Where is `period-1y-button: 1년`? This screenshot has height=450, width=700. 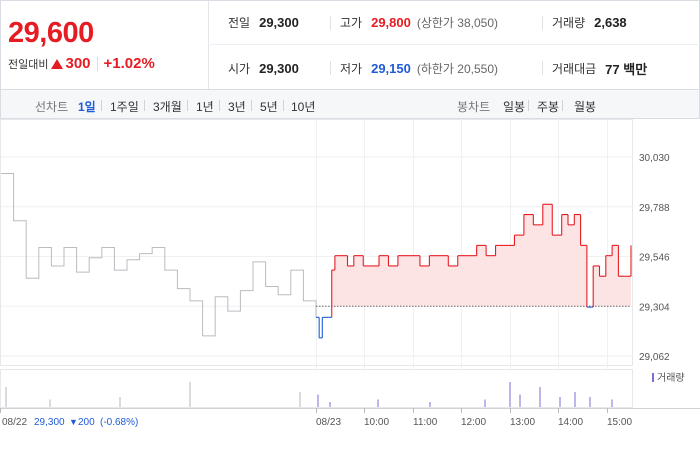
period-1y-button: 1년 is located at coordinates (205, 107).